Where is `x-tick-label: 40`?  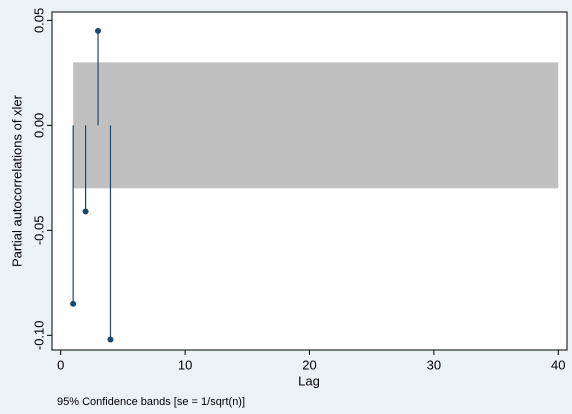
x-tick-label: 40 is located at coordinates (558, 364).